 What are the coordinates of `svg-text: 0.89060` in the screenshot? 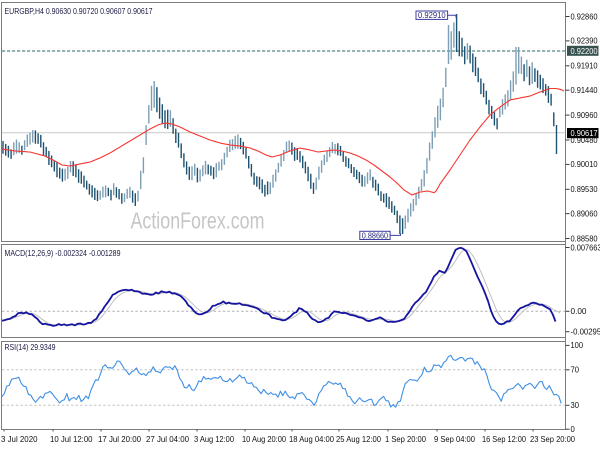 It's located at (585, 213).